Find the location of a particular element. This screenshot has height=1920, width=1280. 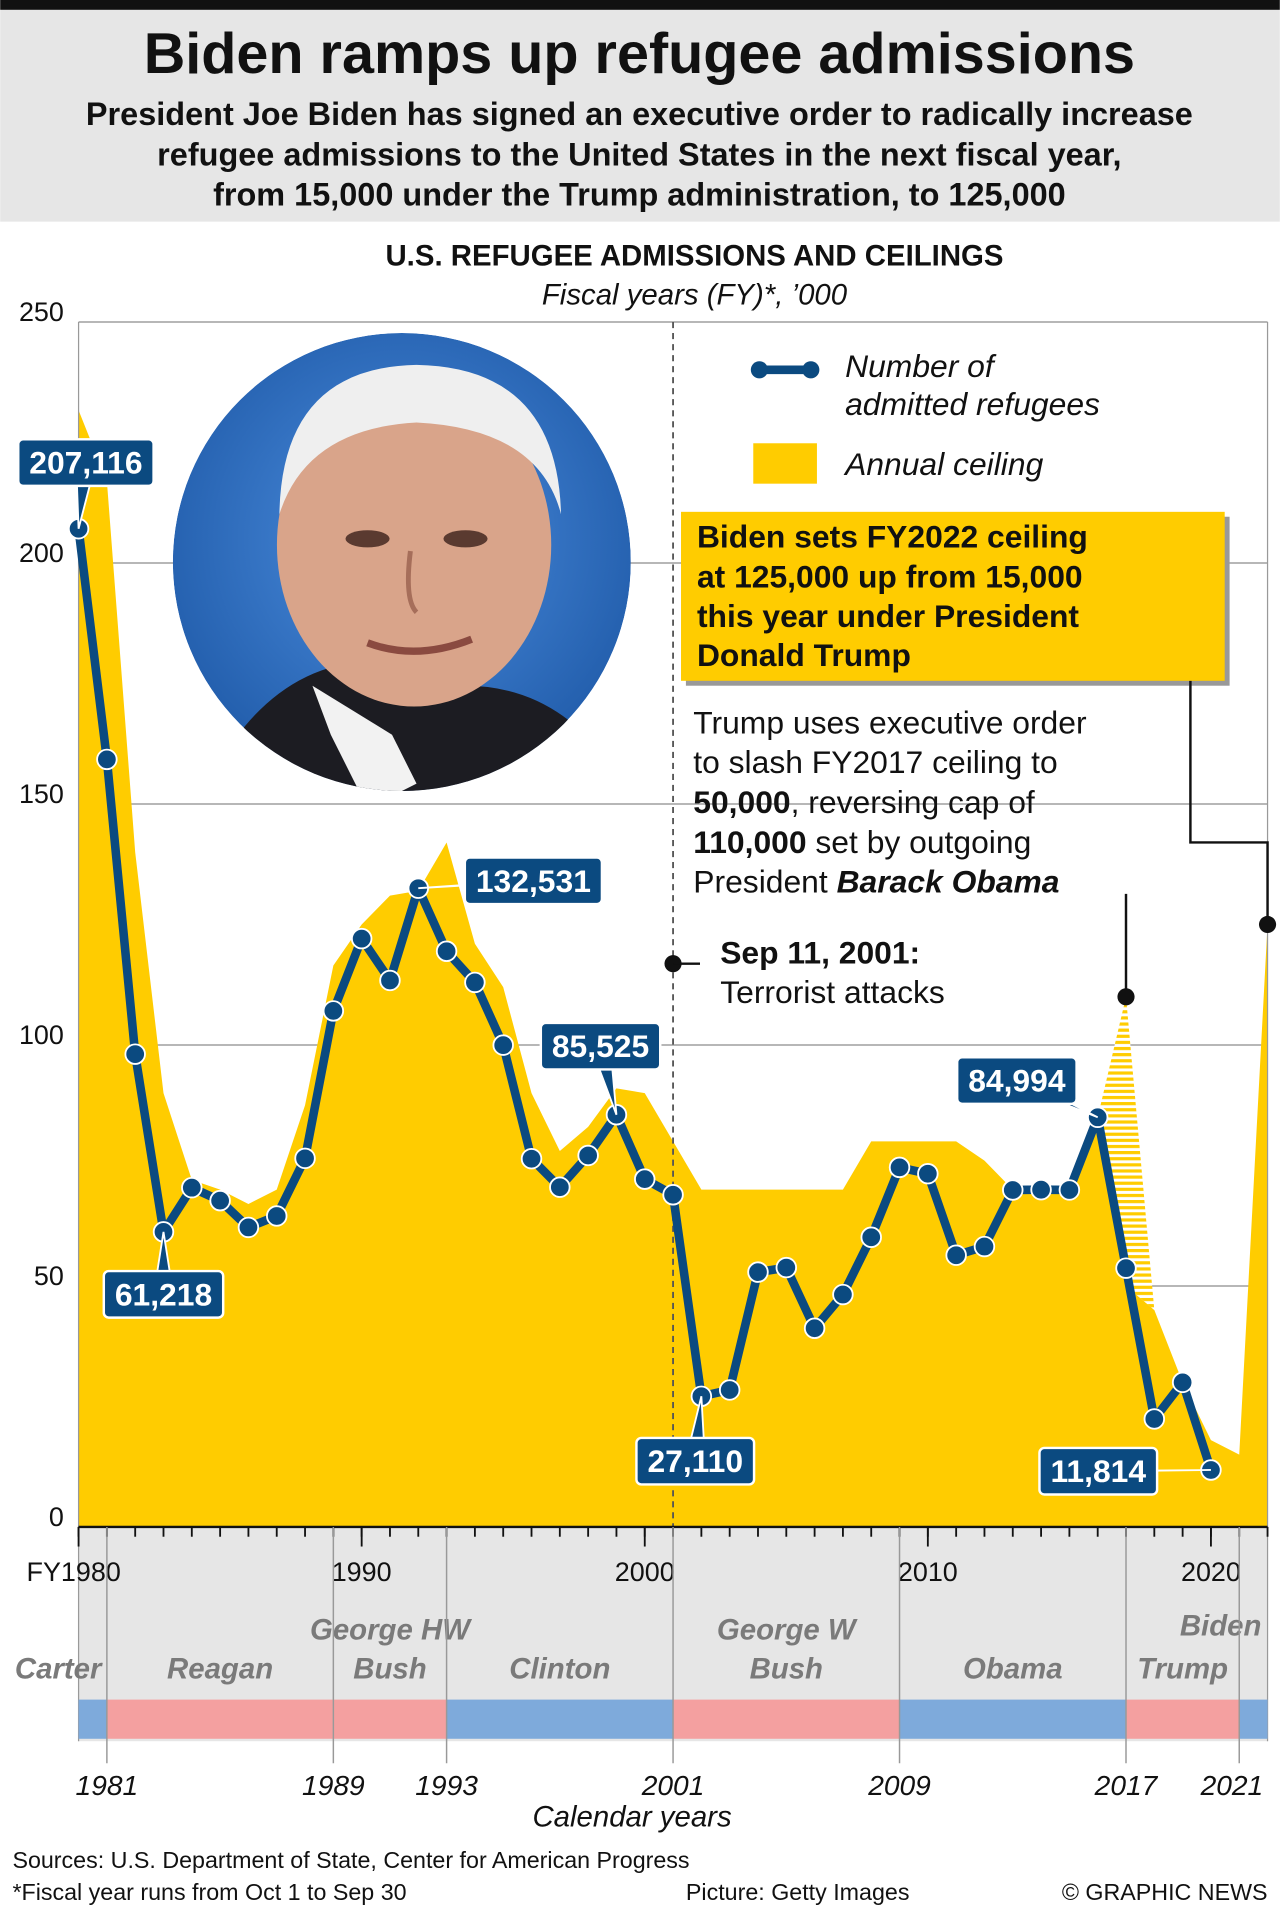

footer-copyright: © GRAPHIC NEWS is located at coordinates (1165, 1892).